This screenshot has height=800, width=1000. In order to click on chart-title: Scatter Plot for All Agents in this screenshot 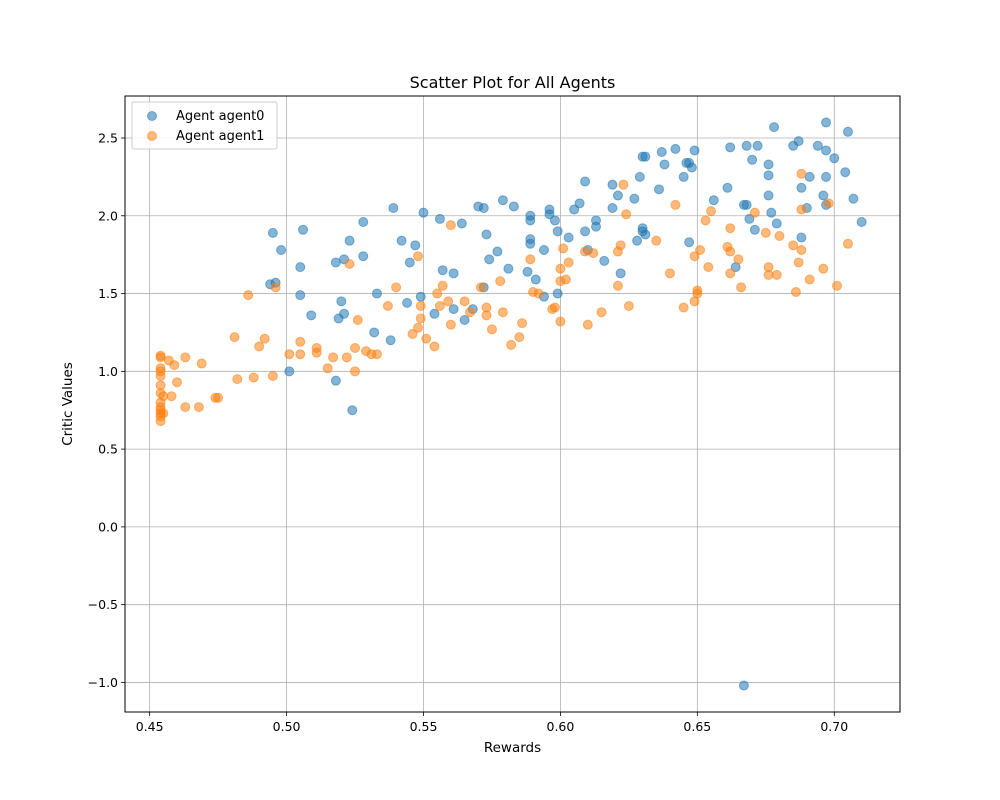, I will do `click(513, 82)`.